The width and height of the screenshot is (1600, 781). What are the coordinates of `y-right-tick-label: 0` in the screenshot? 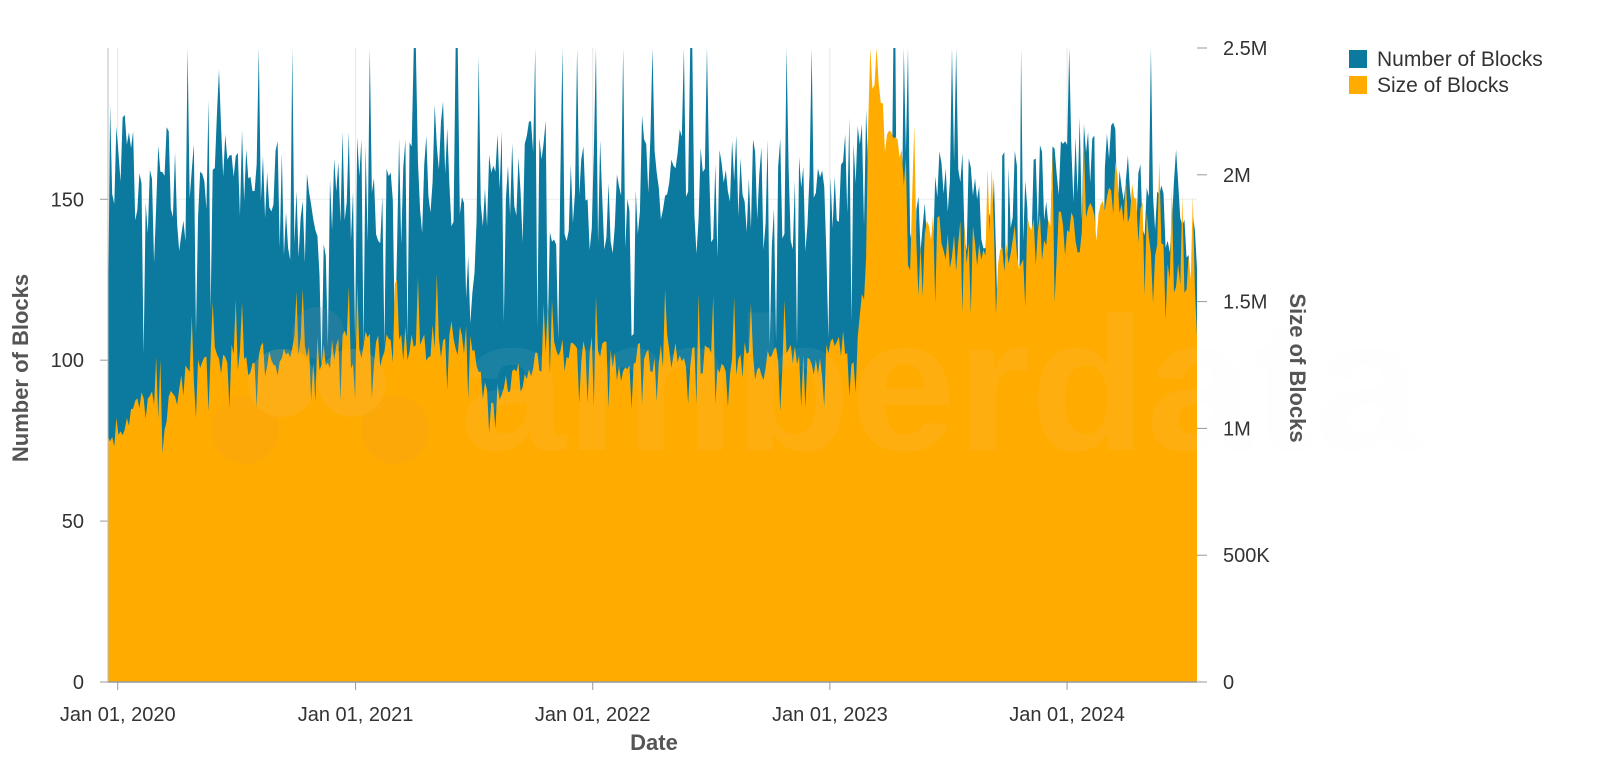 It's located at (1228, 683).